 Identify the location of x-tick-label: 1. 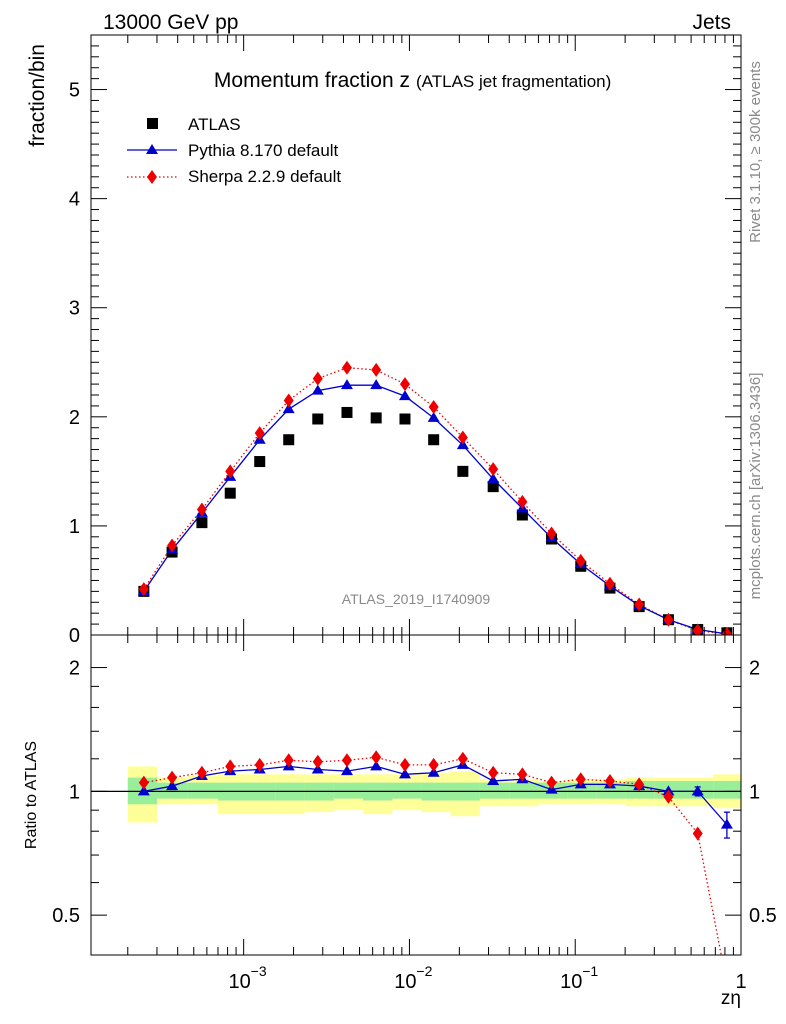
(740, 982).